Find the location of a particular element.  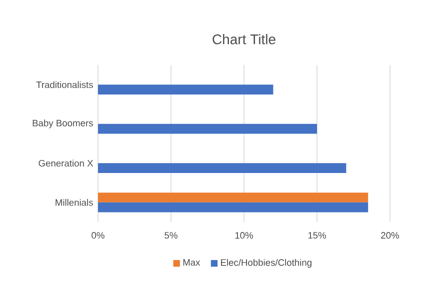

x-tick-label: 15% is located at coordinates (317, 235).